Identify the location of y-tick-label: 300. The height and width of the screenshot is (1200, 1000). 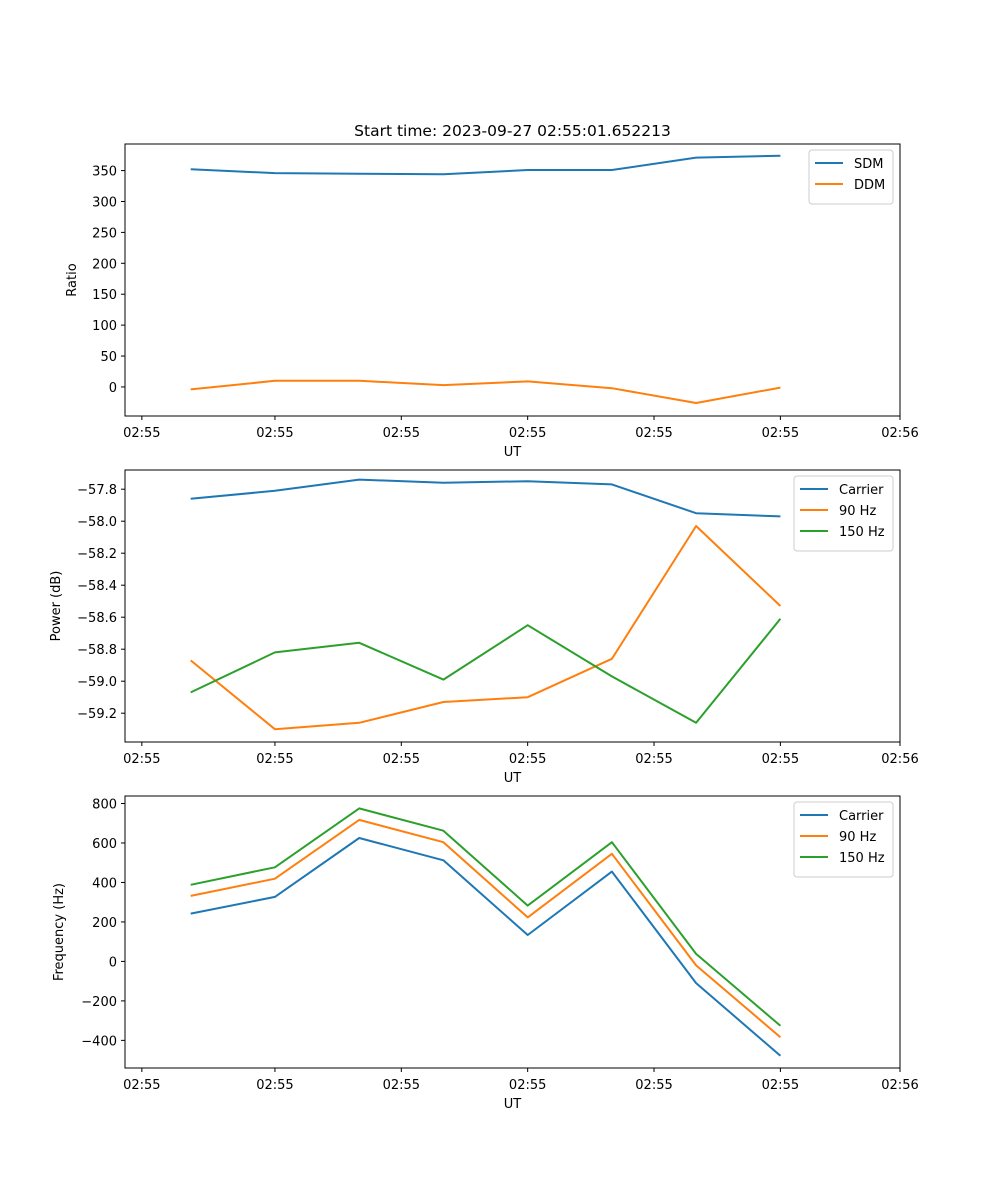
(104, 202).